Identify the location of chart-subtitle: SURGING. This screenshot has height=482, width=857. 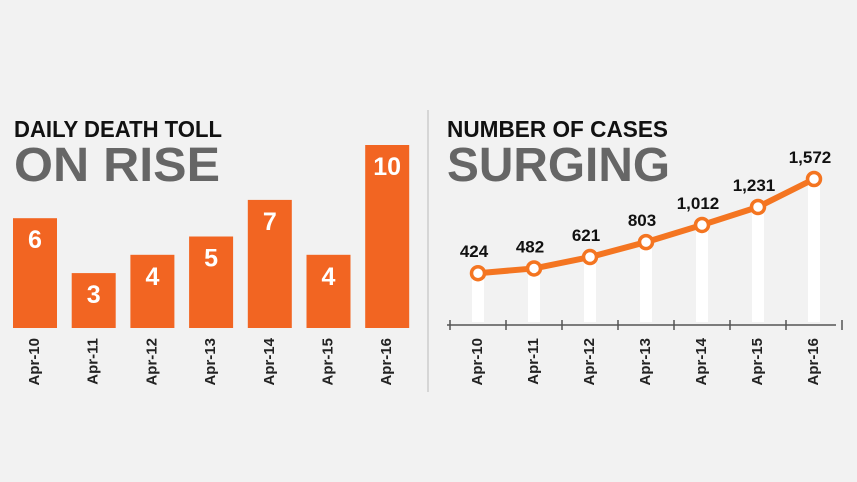
(558, 165).